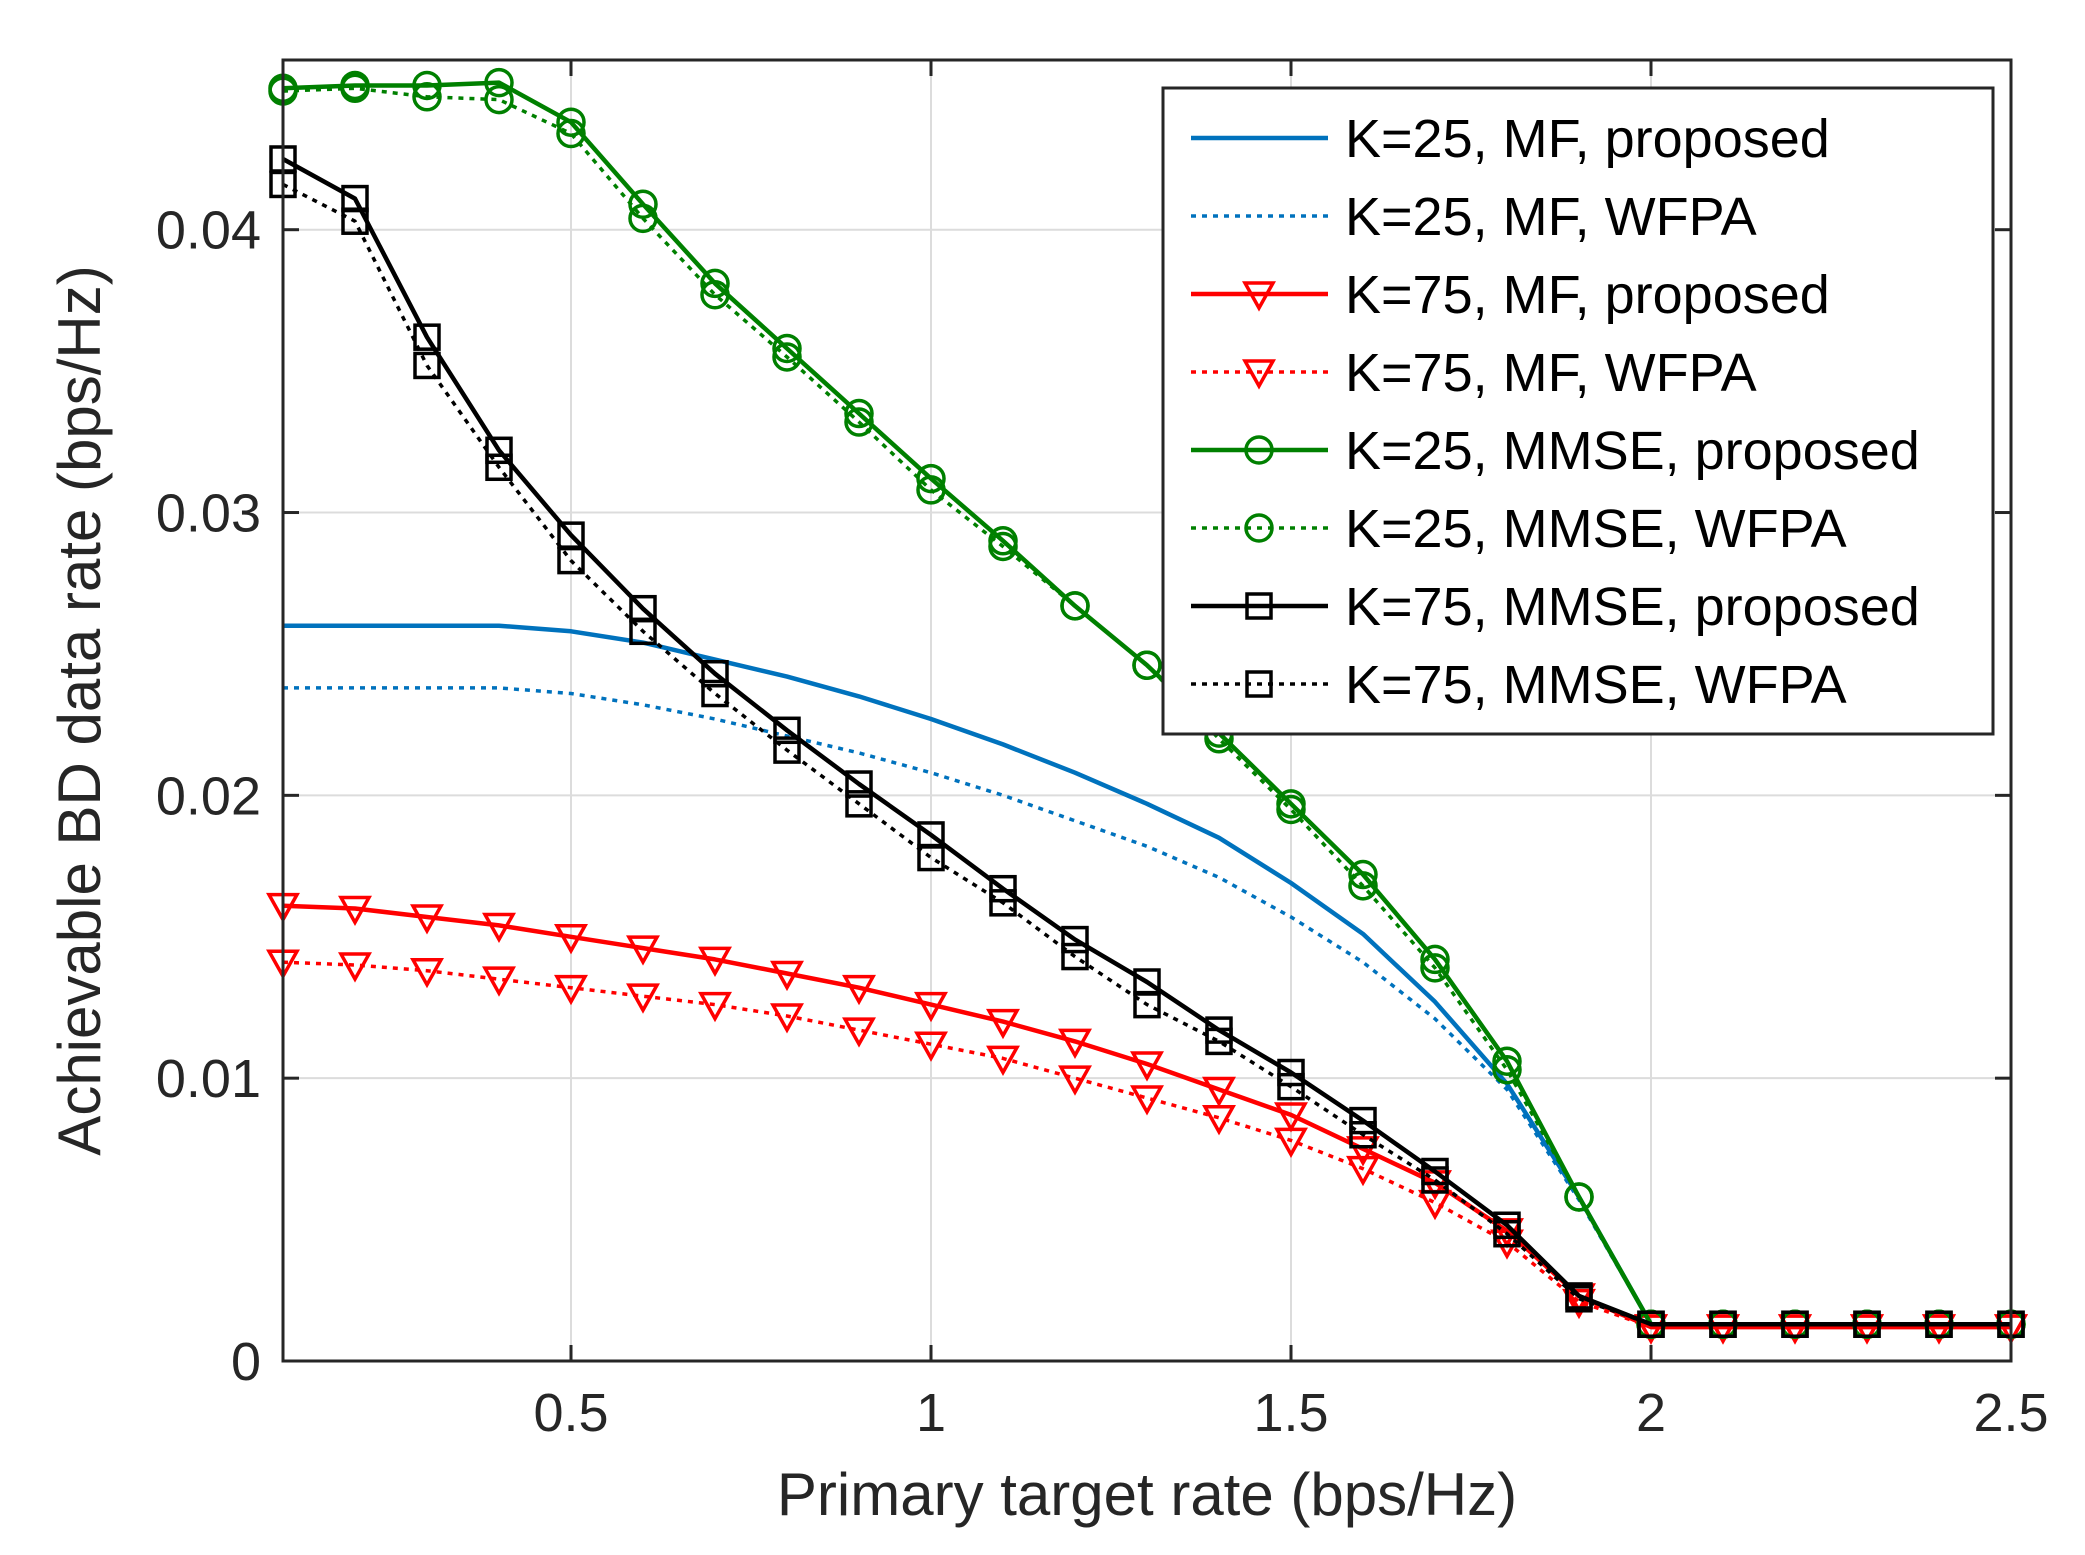 The image size is (2085, 1555). What do you see at coordinates (1651, 1413) in the screenshot?
I see `x-tick-label: 2` at bounding box center [1651, 1413].